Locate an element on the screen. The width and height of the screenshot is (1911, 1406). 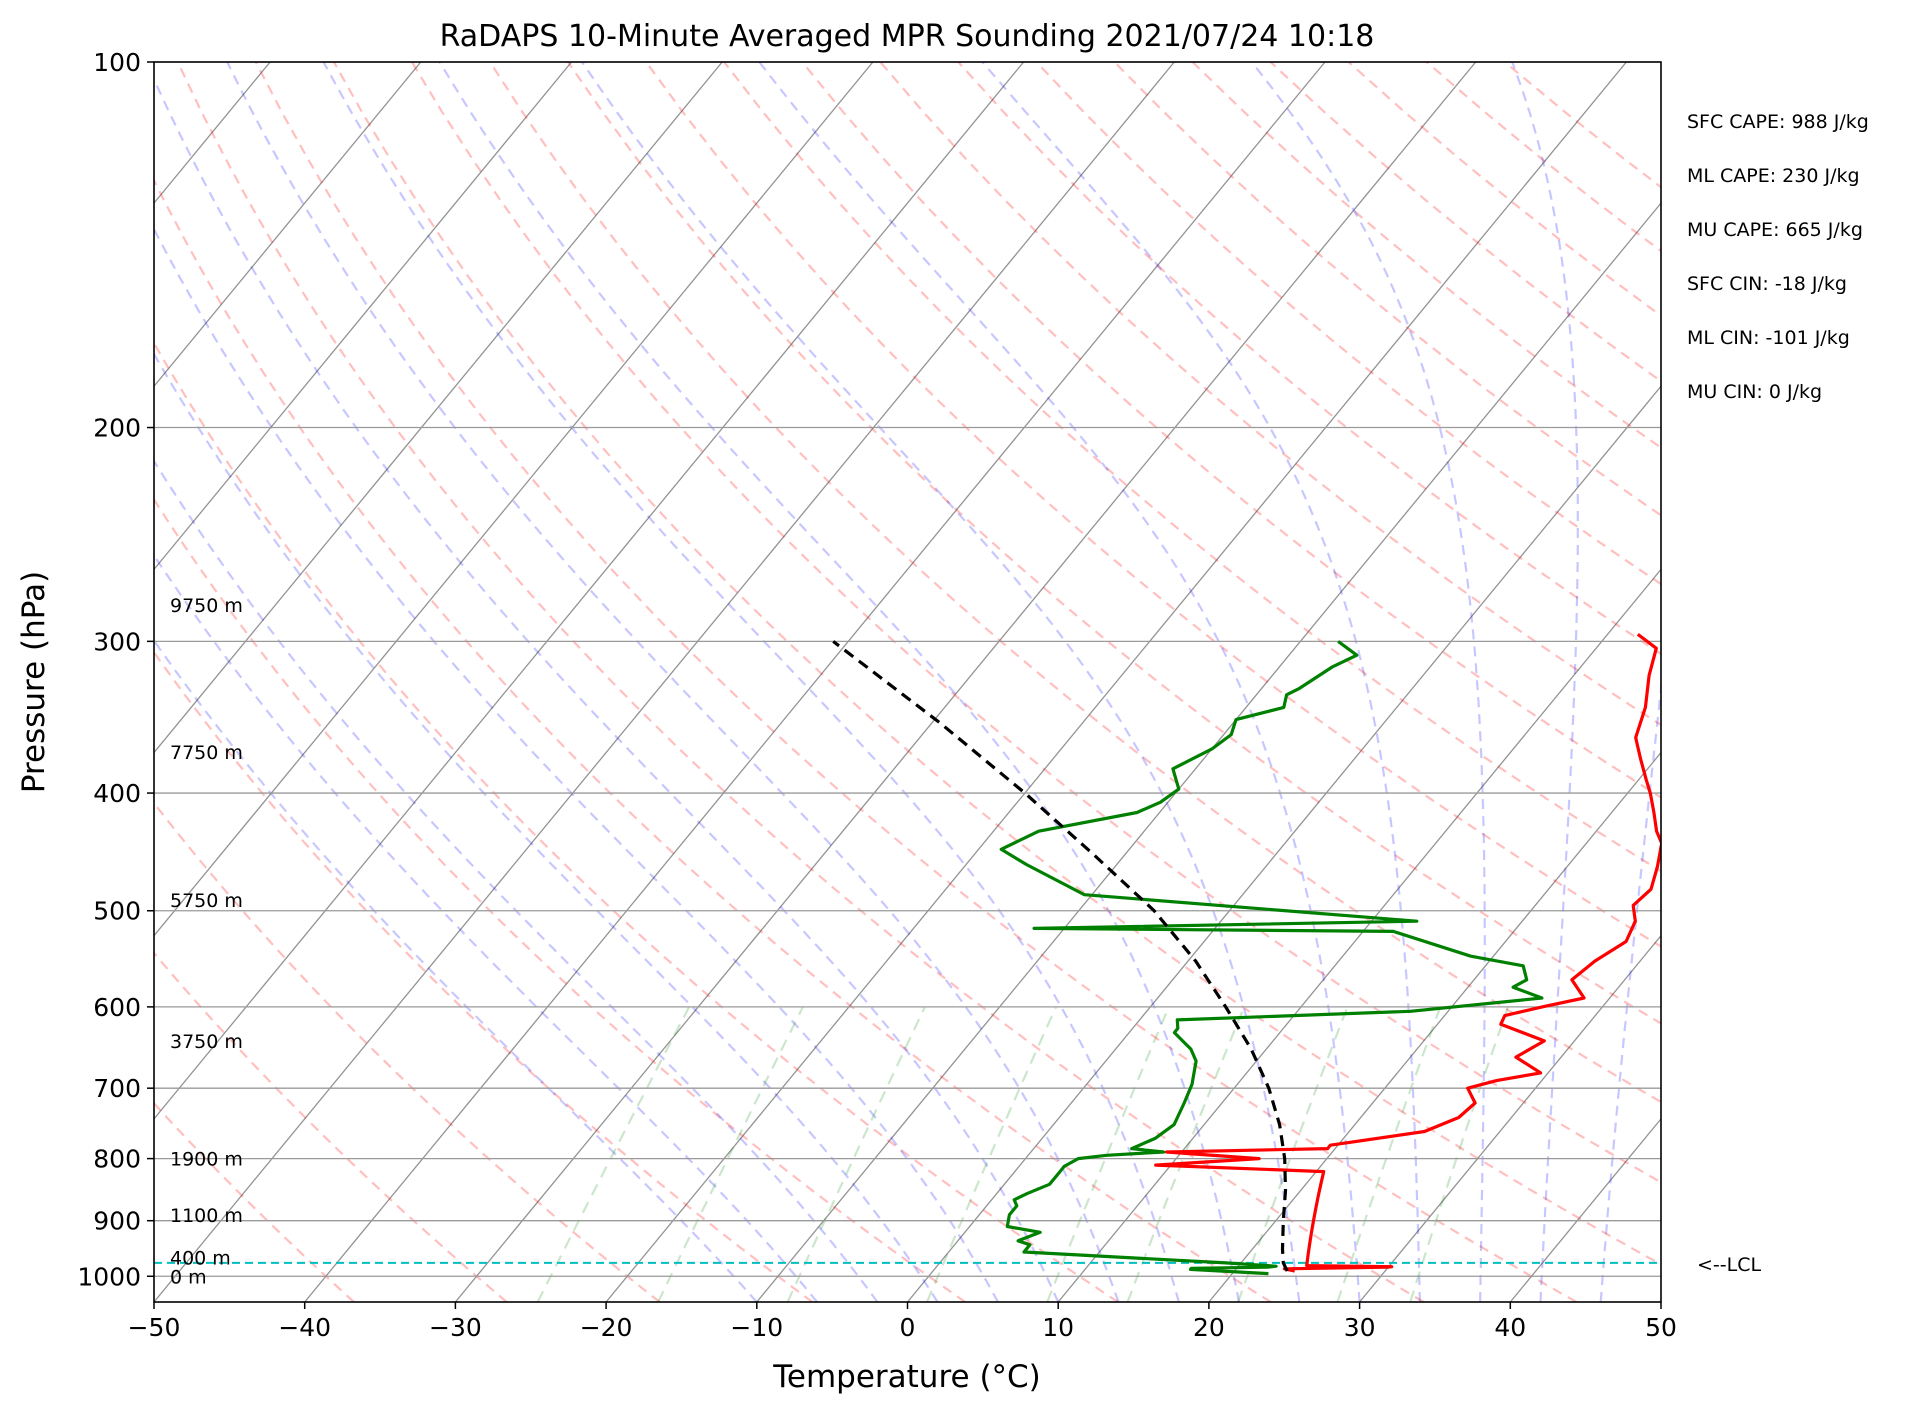
y-tick-label: 100 is located at coordinates (117, 62).